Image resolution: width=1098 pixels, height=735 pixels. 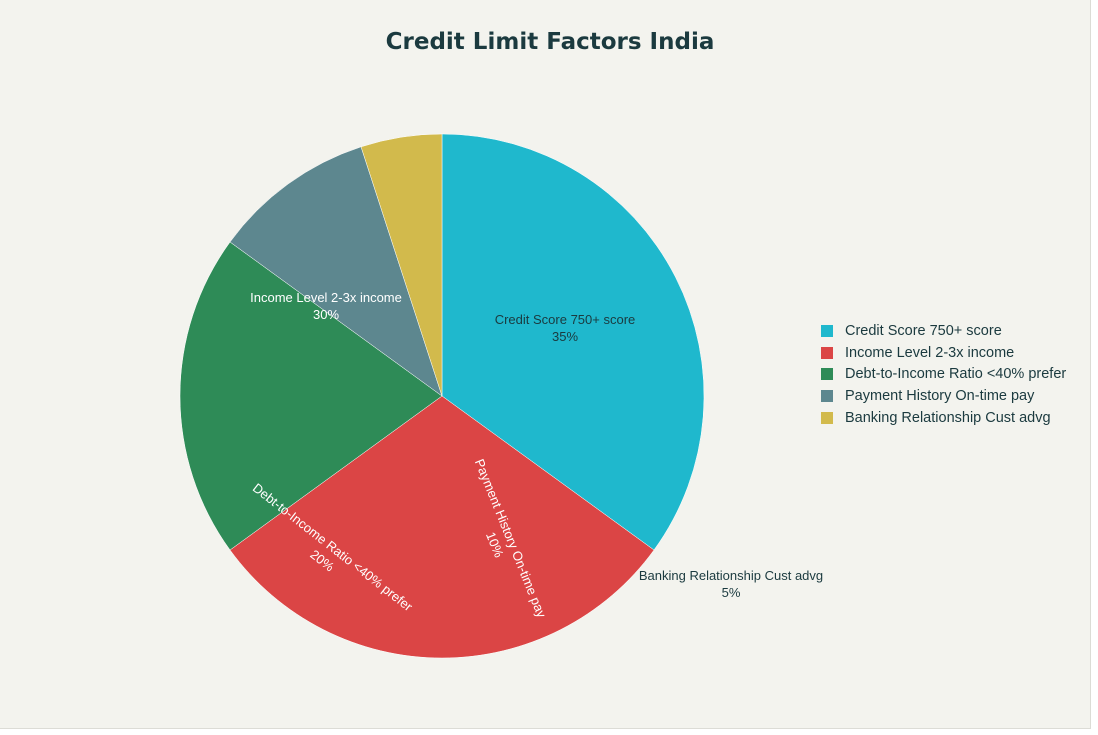 I want to click on legend-item: Payment History On-time pay, so click(x=943, y=396).